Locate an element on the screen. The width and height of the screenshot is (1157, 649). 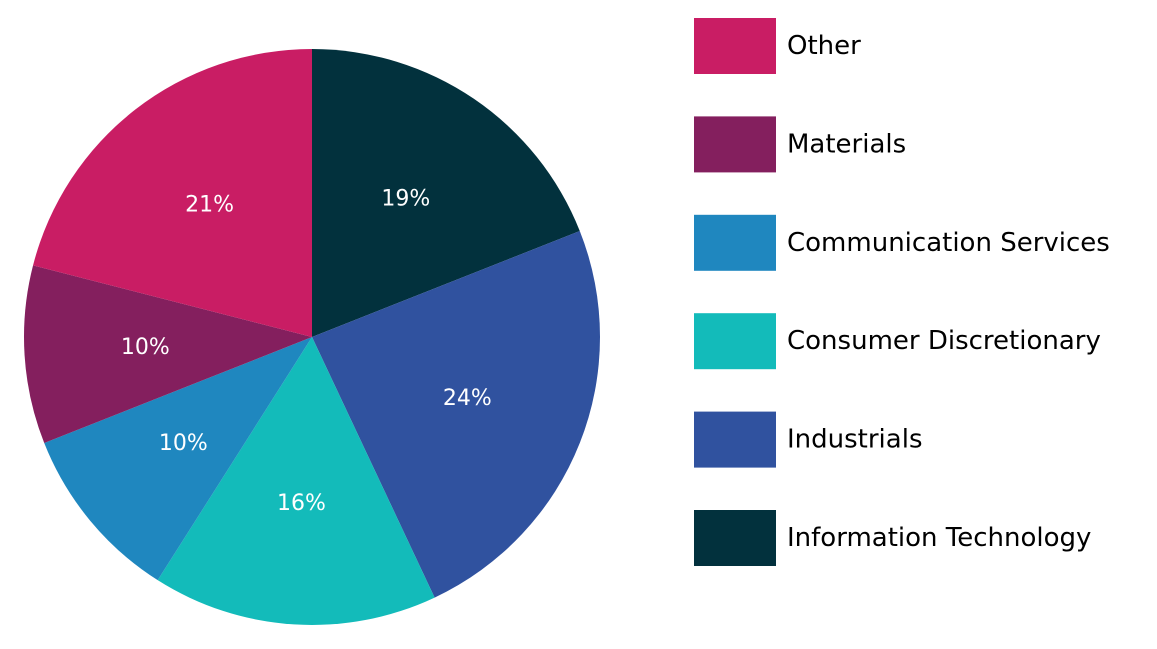
slice-label-information-technology: 19% is located at coordinates (405, 198).